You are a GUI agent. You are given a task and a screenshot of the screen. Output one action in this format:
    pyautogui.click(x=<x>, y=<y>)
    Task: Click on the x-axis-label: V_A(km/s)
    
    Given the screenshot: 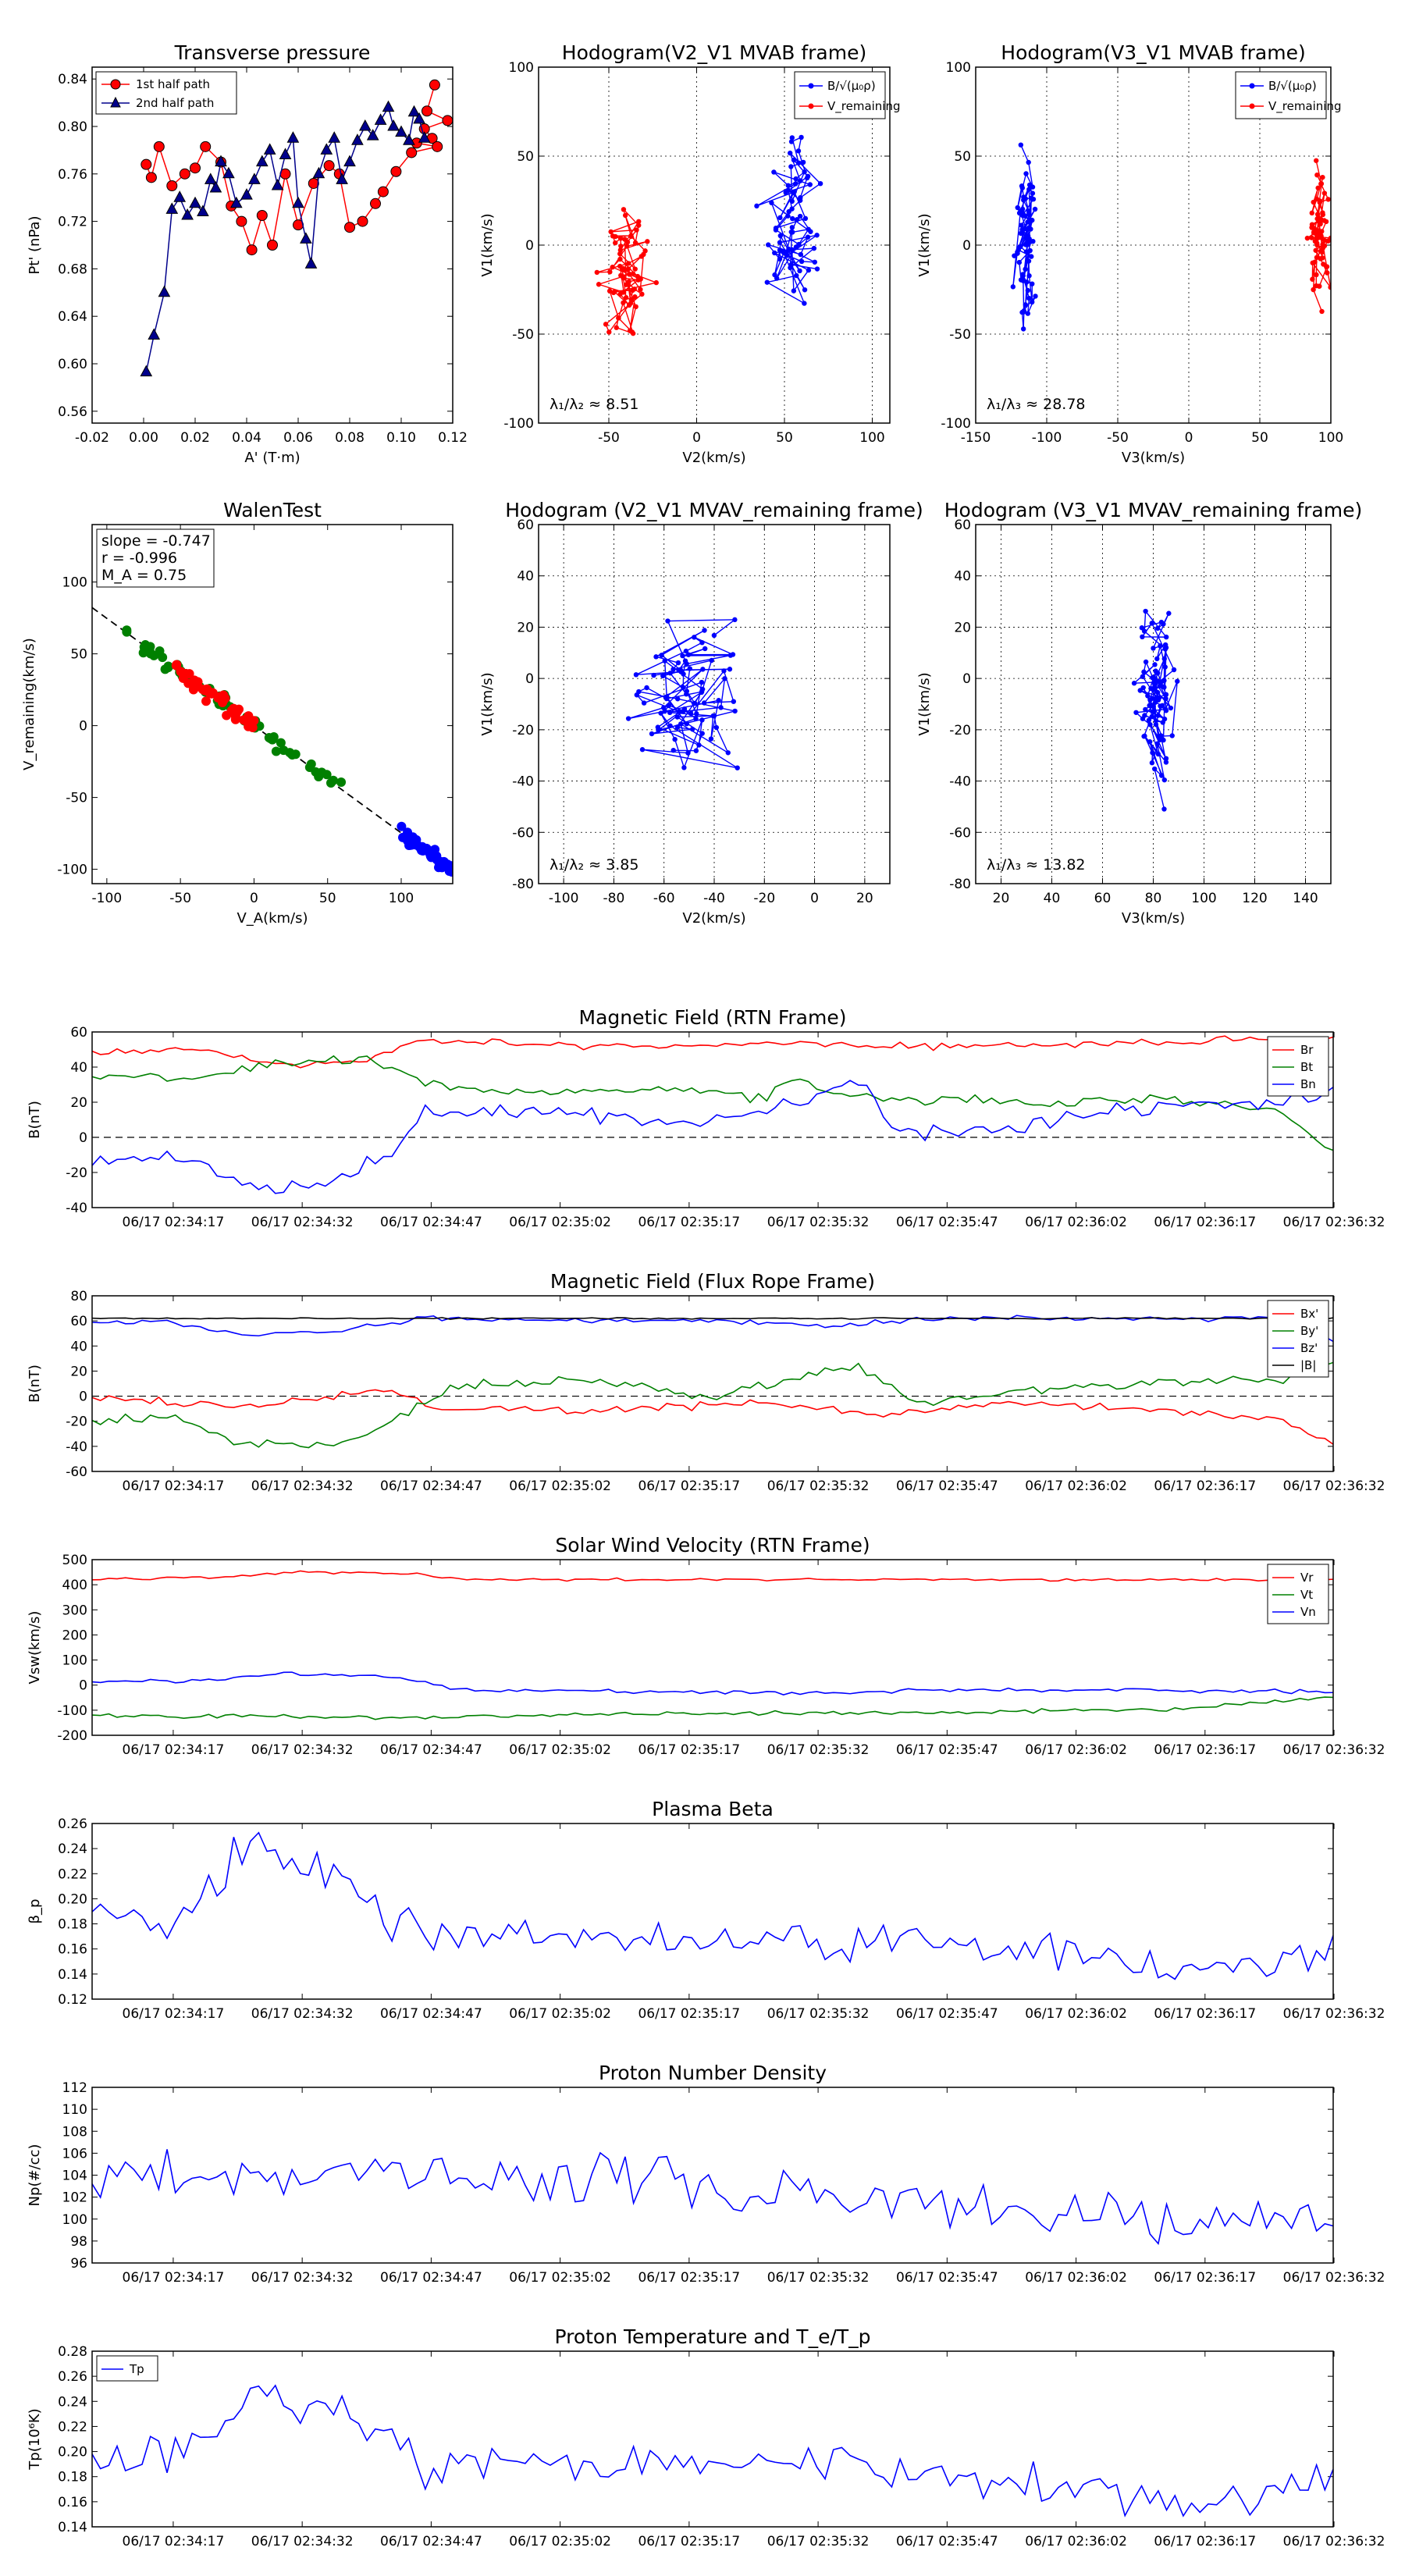 What is the action you would take?
    pyautogui.click(x=272, y=919)
    